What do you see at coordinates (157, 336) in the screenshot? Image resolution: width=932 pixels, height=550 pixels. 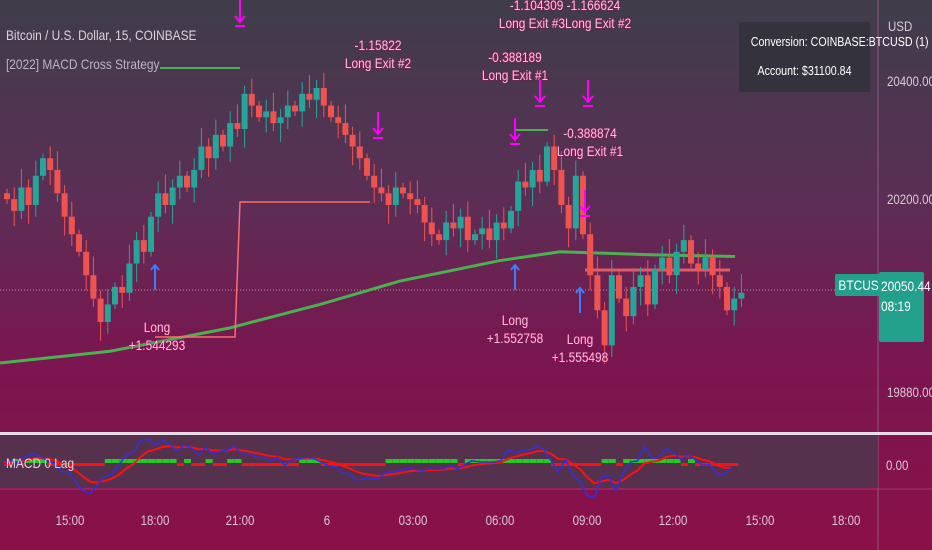 I see `trade-annotation: Long +1.544293` at bounding box center [157, 336].